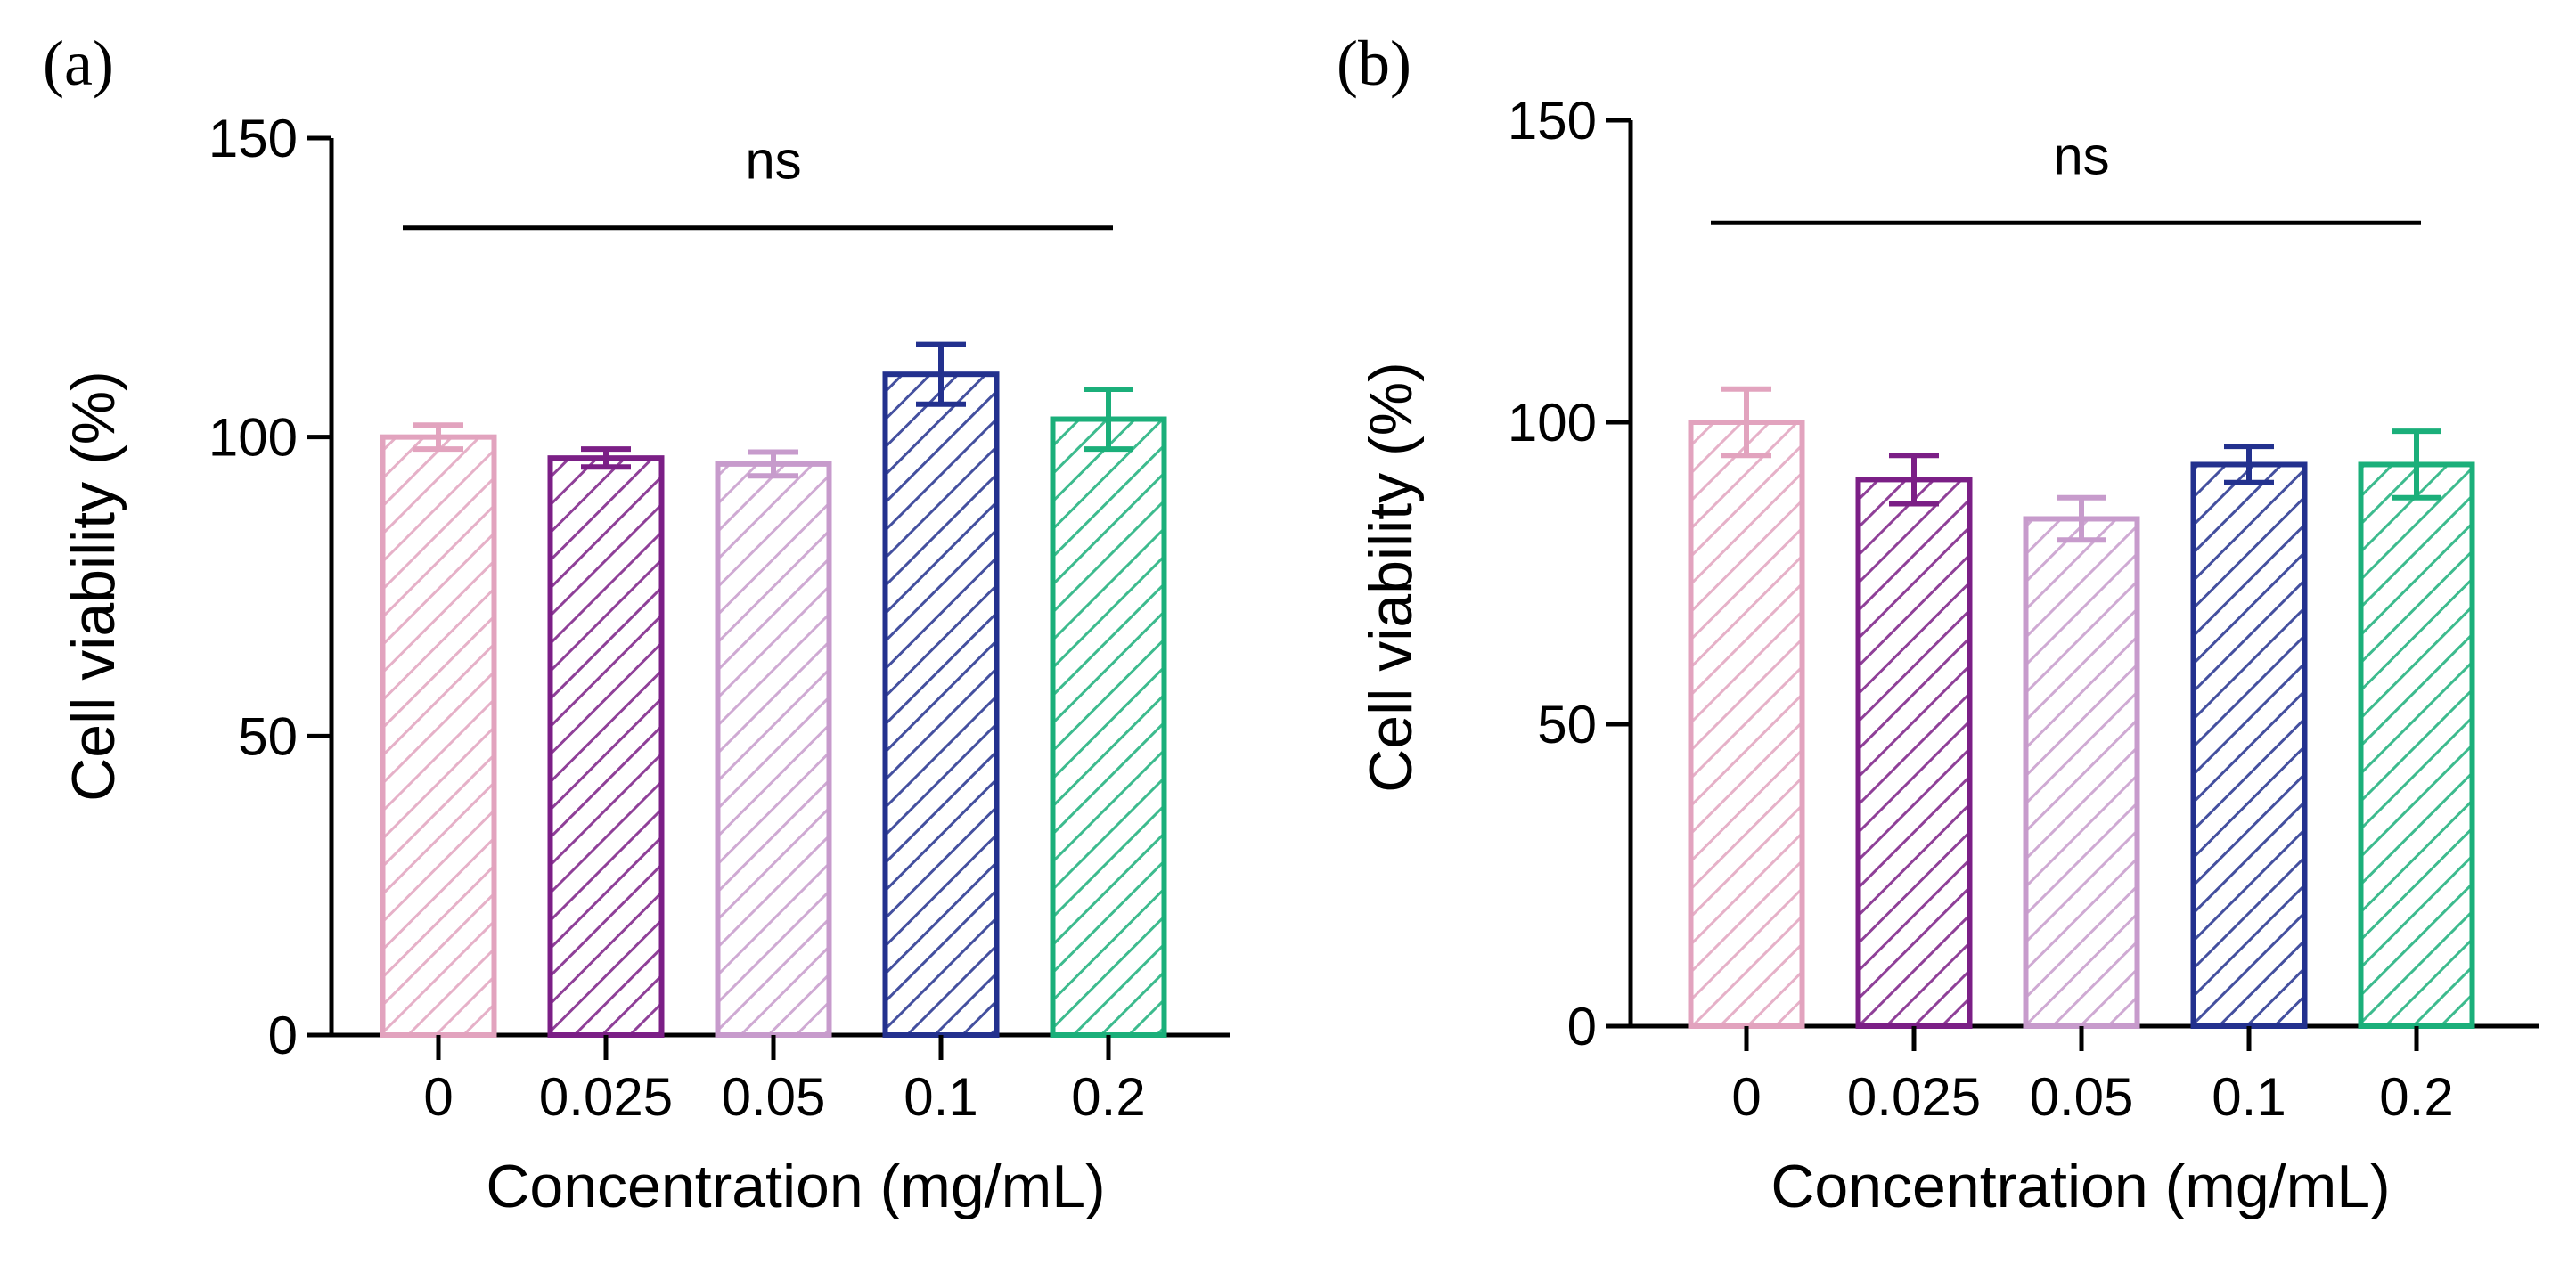 The height and width of the screenshot is (1272, 2576). What do you see at coordinates (1374, 63) in the screenshot?
I see `panel-label: (b)` at bounding box center [1374, 63].